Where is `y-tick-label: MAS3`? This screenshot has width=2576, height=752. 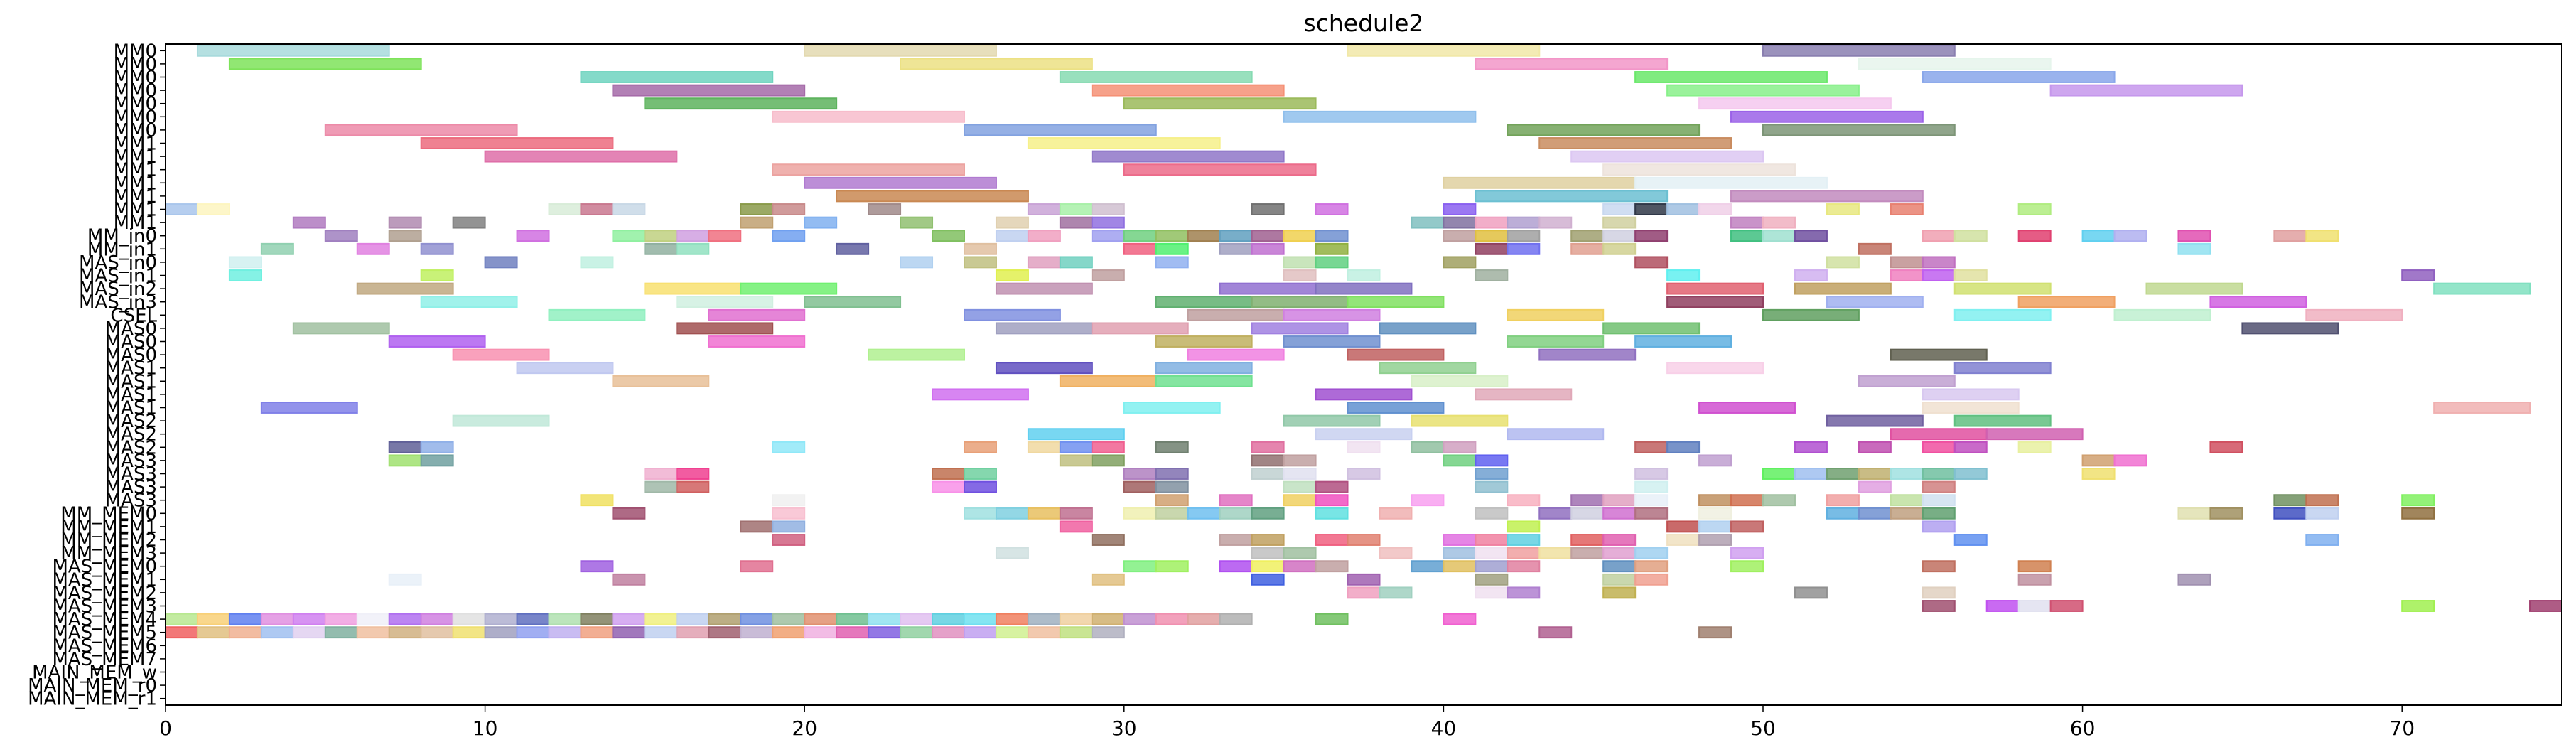 y-tick-label: MAS3 is located at coordinates (131, 474).